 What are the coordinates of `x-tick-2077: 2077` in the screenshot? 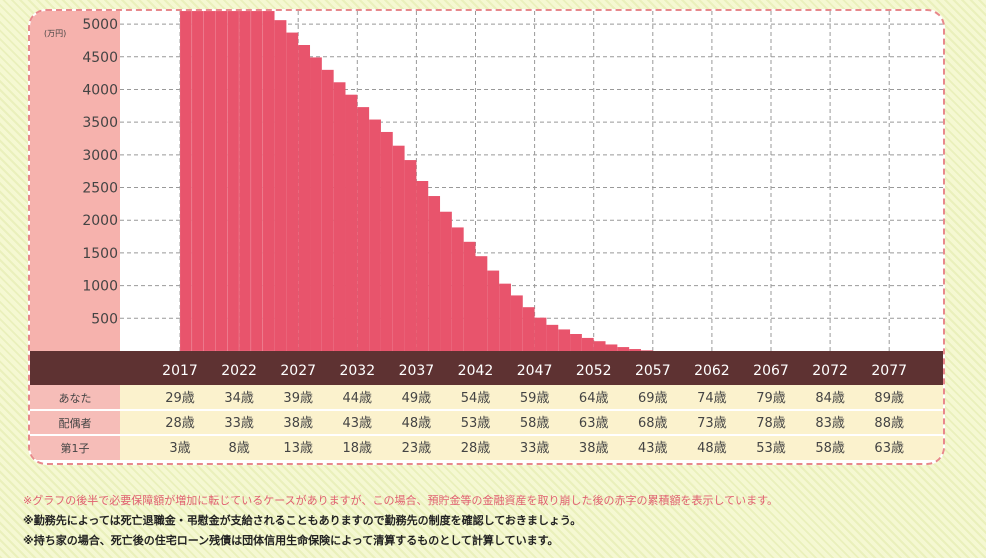 It's located at (889, 371).